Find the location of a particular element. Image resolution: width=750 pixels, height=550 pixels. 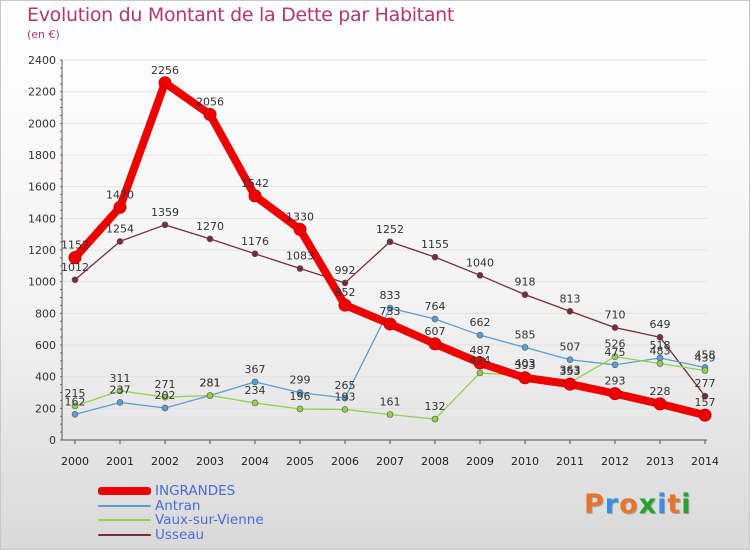

x-tick-label: 2003 is located at coordinates (210, 461).